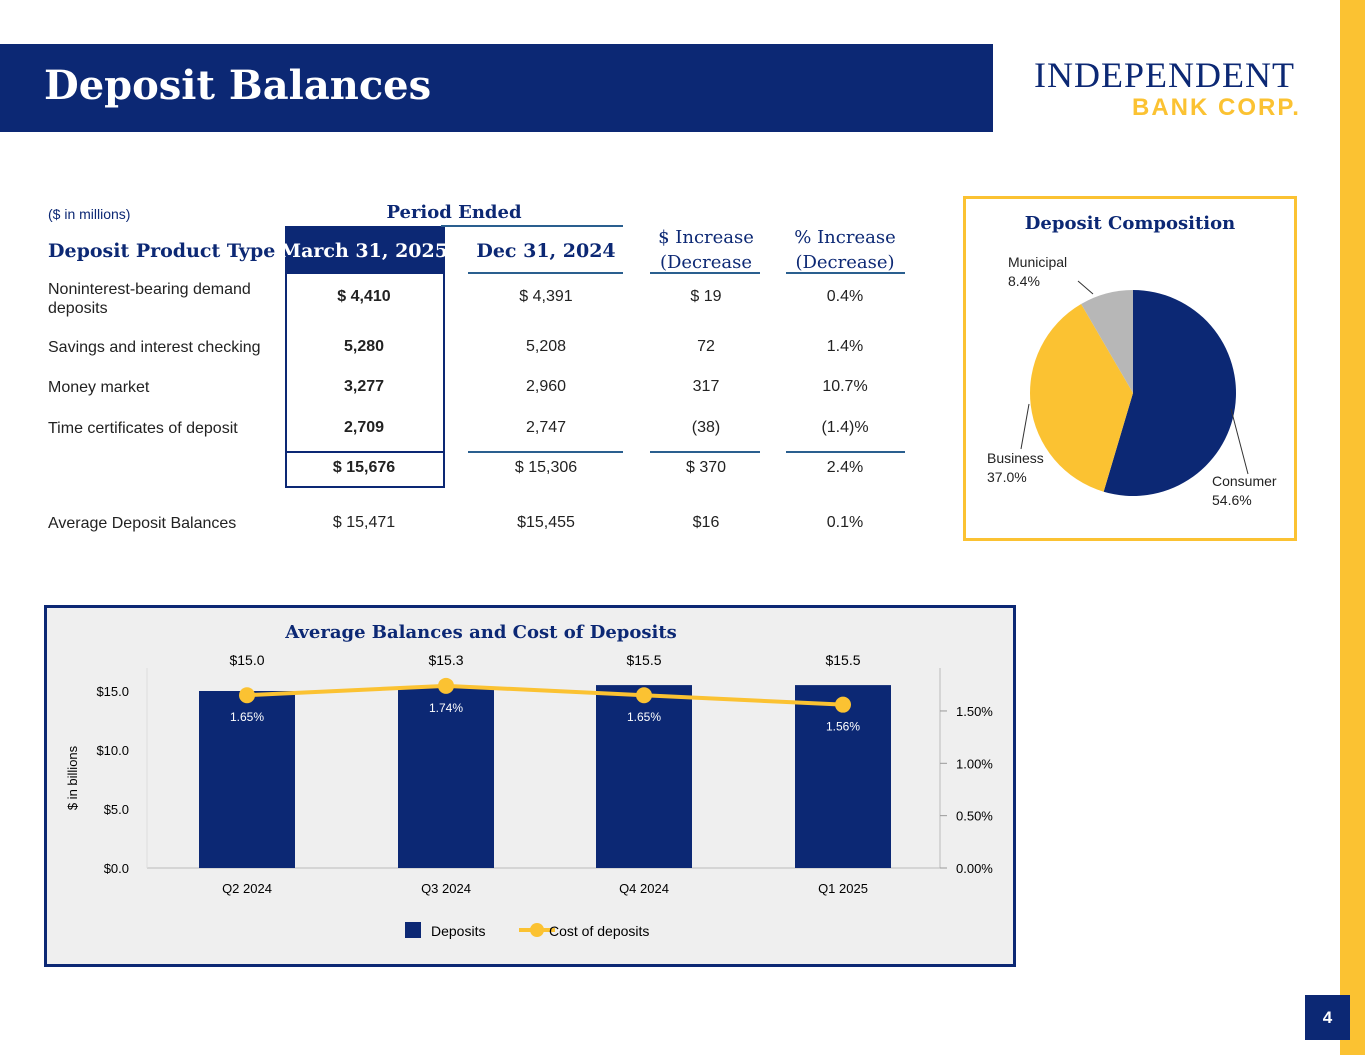 The image size is (1365, 1055). What do you see at coordinates (546, 427) in the screenshot?
I see `row-value: 2,747` at bounding box center [546, 427].